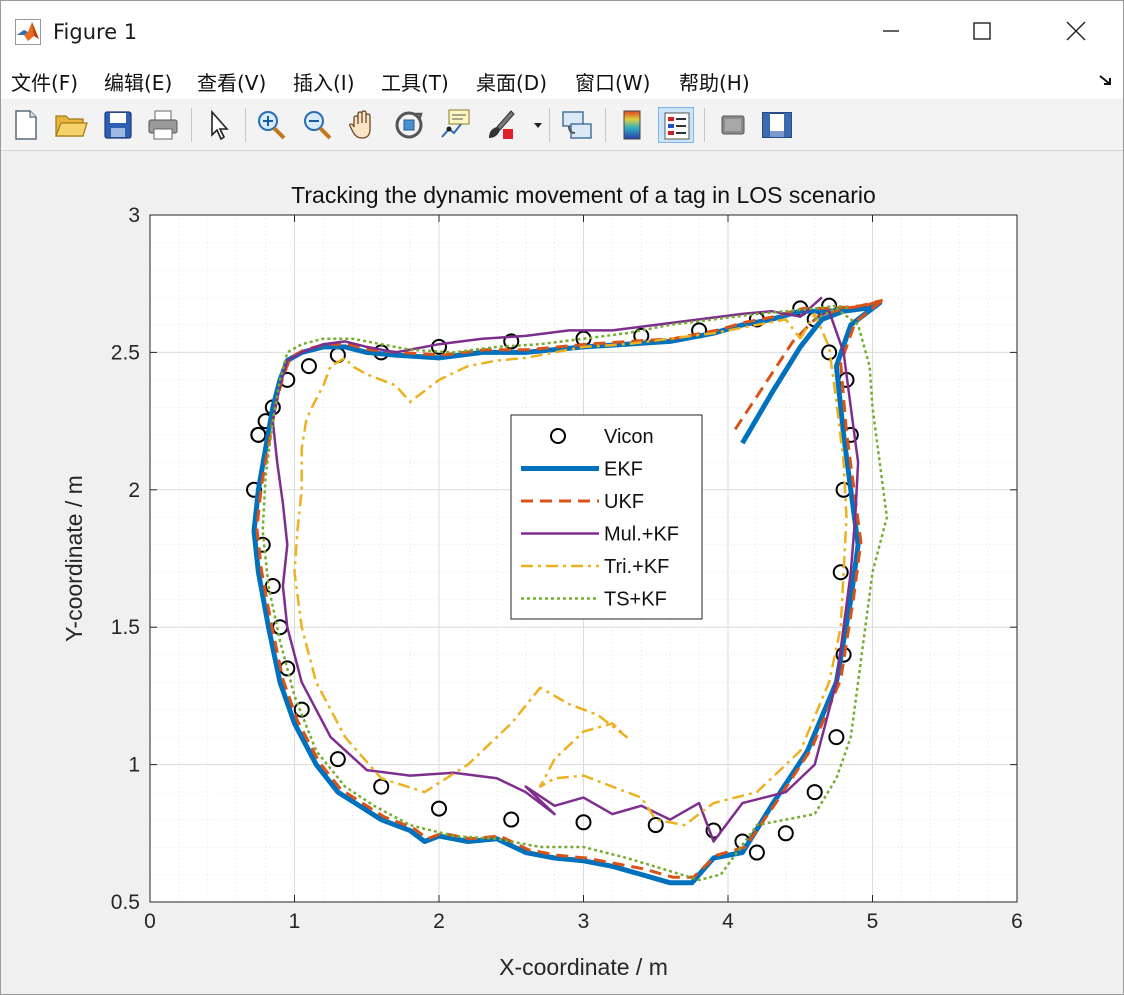 Image resolution: width=1124 pixels, height=995 pixels. What do you see at coordinates (635, 600) in the screenshot?
I see `legend-label: TS+KF` at bounding box center [635, 600].